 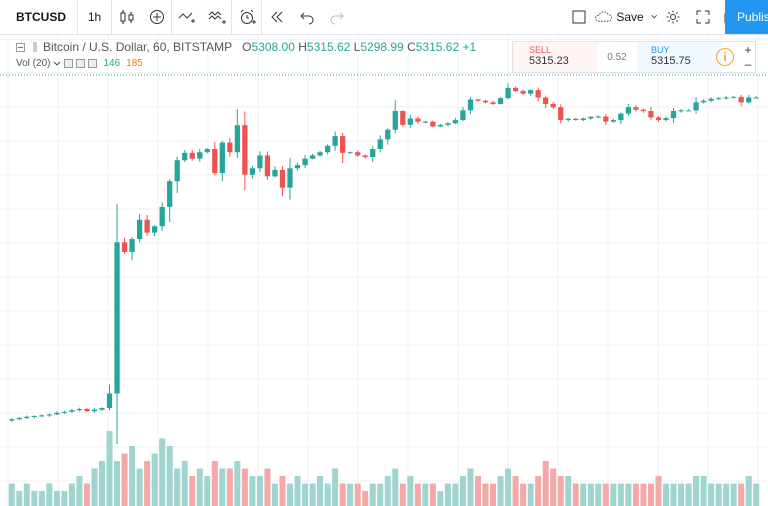 What do you see at coordinates (187, 17) in the screenshot?
I see `compare-icon` at bounding box center [187, 17].